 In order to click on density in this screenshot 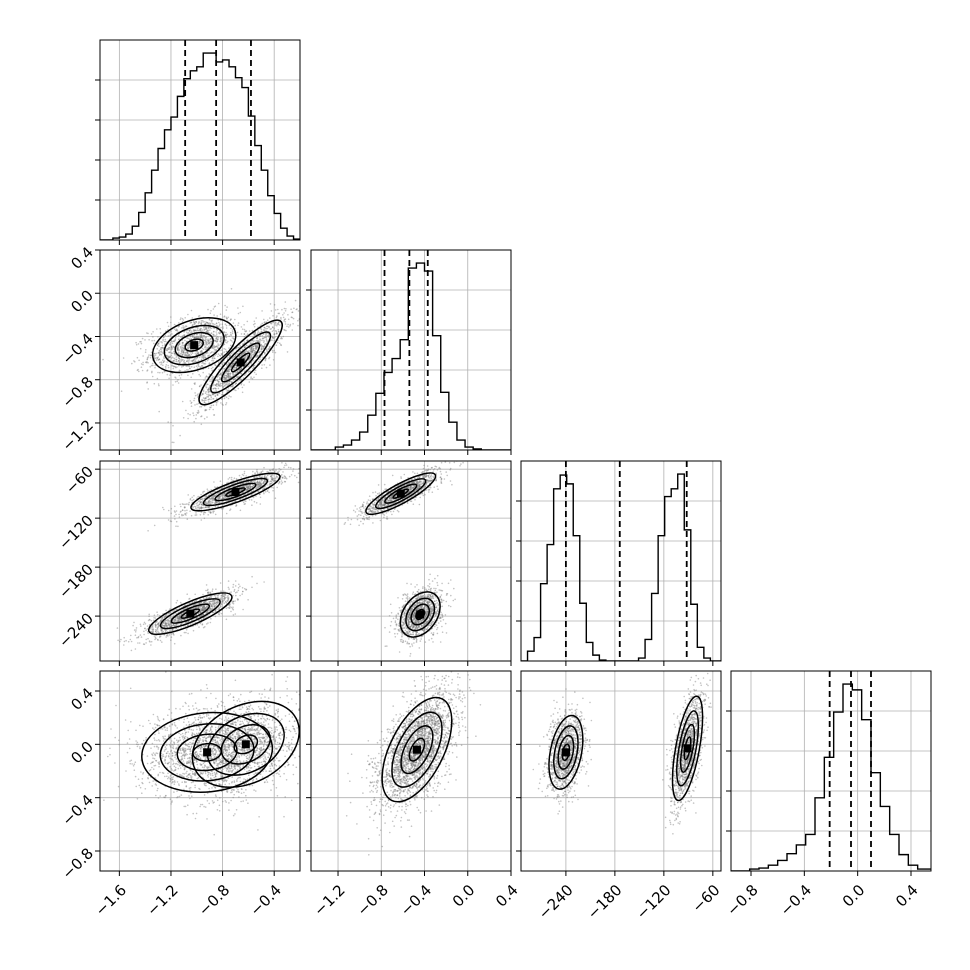, I will do `click(208, 557)`.